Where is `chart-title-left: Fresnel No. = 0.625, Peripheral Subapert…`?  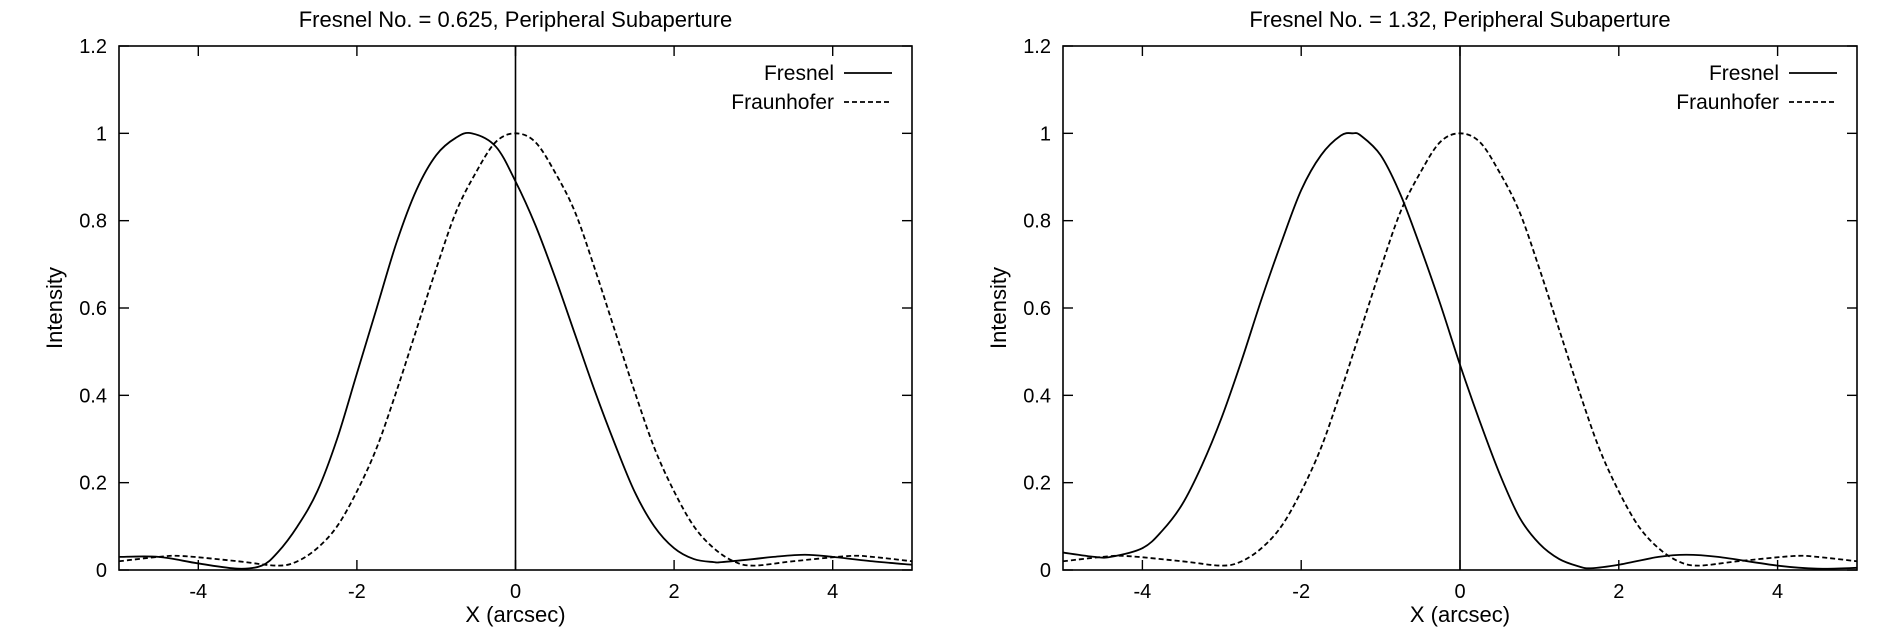
chart-title-left: Fresnel No. = 0.625, Peripheral Subapert… is located at coordinates (516, 19).